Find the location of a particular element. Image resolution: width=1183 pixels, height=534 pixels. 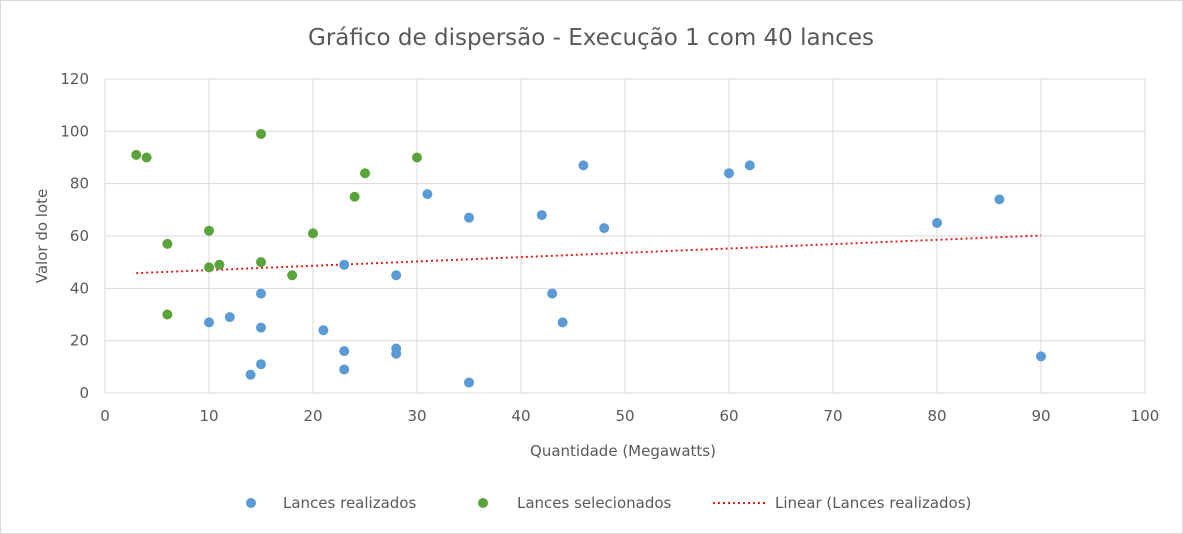

x-tick-label: 80 is located at coordinates (936, 416).